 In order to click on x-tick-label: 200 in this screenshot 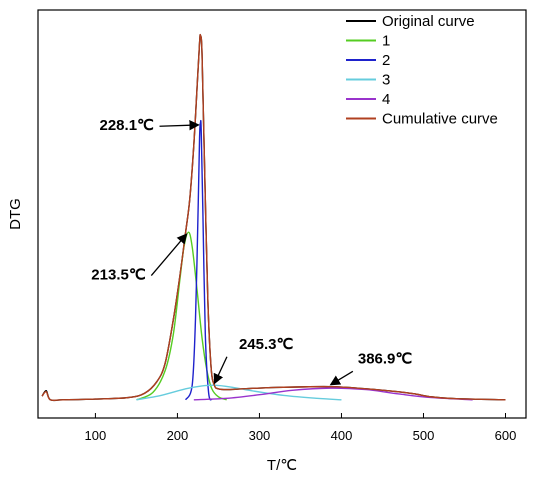, I will do `click(178, 435)`.